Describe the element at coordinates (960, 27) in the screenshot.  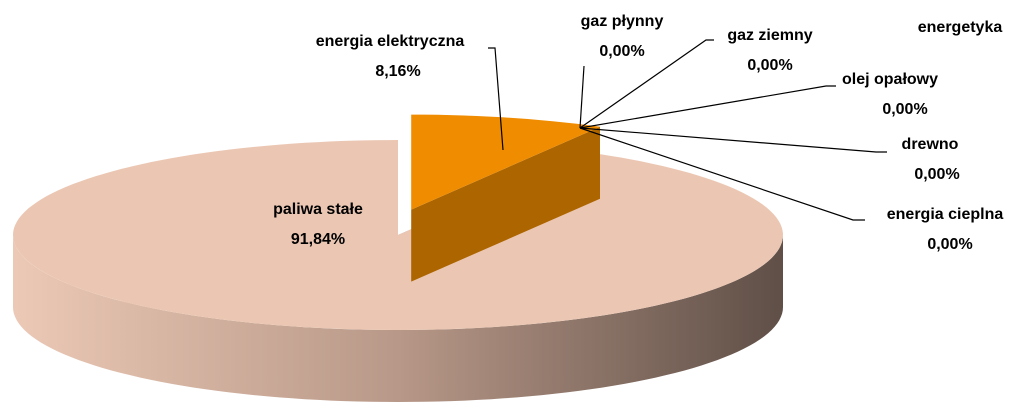
I see `chart-title: energetyka` at that location.